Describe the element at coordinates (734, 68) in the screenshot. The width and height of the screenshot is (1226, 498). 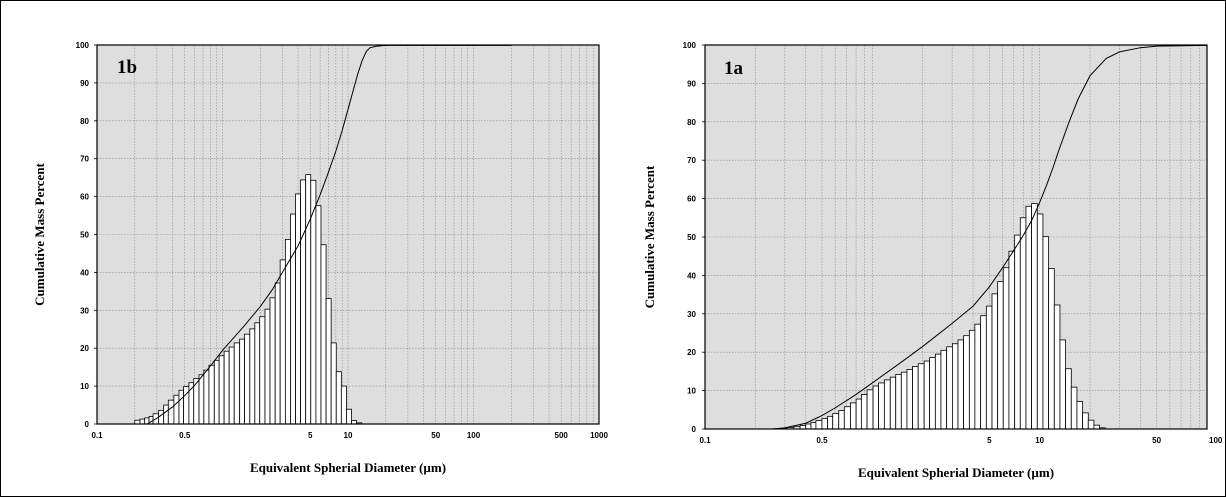
I see `panel-label: 1a` at that location.